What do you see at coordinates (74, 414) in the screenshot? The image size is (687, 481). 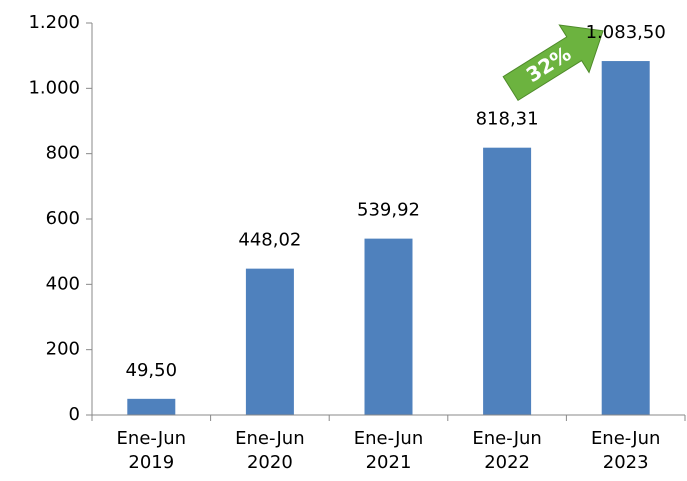 I see `y-tick-label: 0` at bounding box center [74, 414].